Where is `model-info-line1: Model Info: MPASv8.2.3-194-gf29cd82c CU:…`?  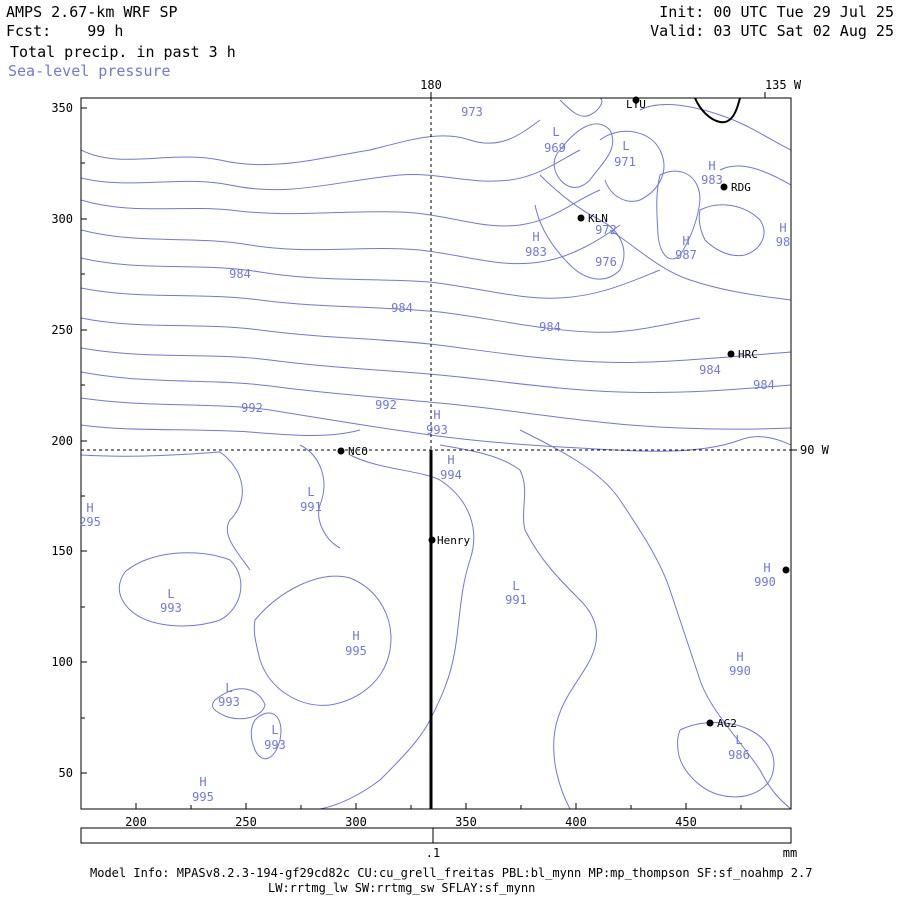 model-info-line1: Model Info: MPASv8.2.3-194-gf29cd82c CU:… is located at coordinates (451, 873).